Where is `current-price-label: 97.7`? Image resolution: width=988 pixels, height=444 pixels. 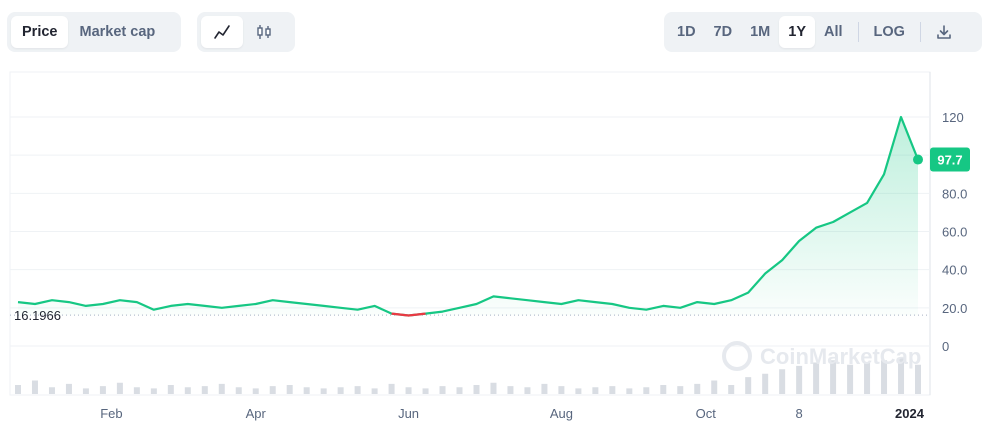
current-price-label: 97.7 is located at coordinates (949, 160).